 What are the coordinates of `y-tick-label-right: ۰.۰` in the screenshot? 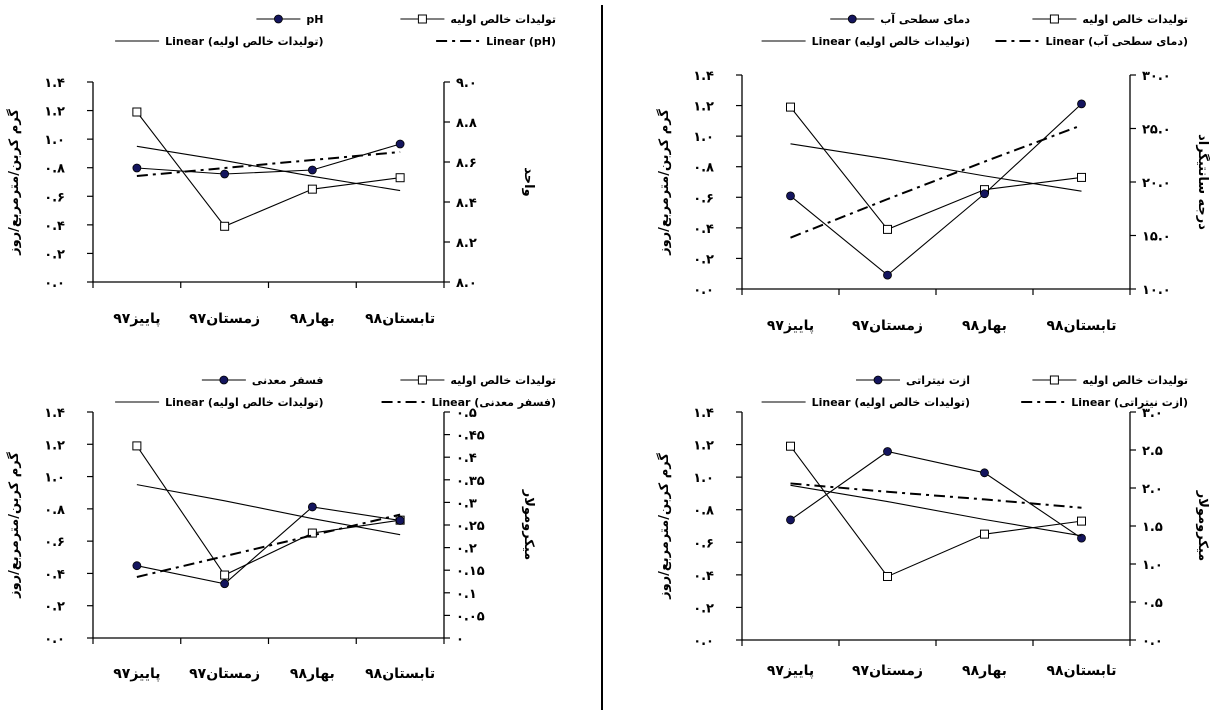 It's located at (1152, 641).